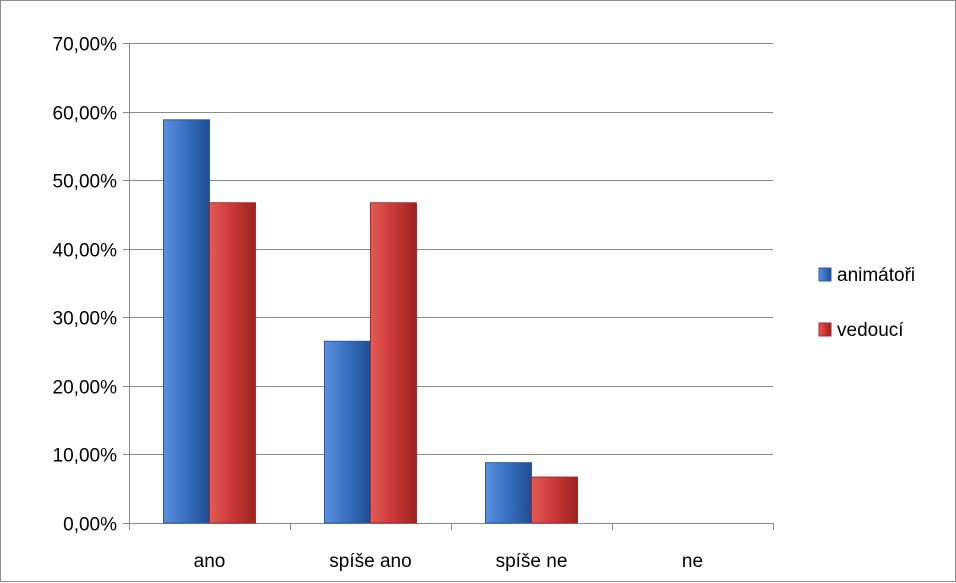 Image resolution: width=956 pixels, height=583 pixels. I want to click on y-tick-label: 0,00%, so click(90, 525).